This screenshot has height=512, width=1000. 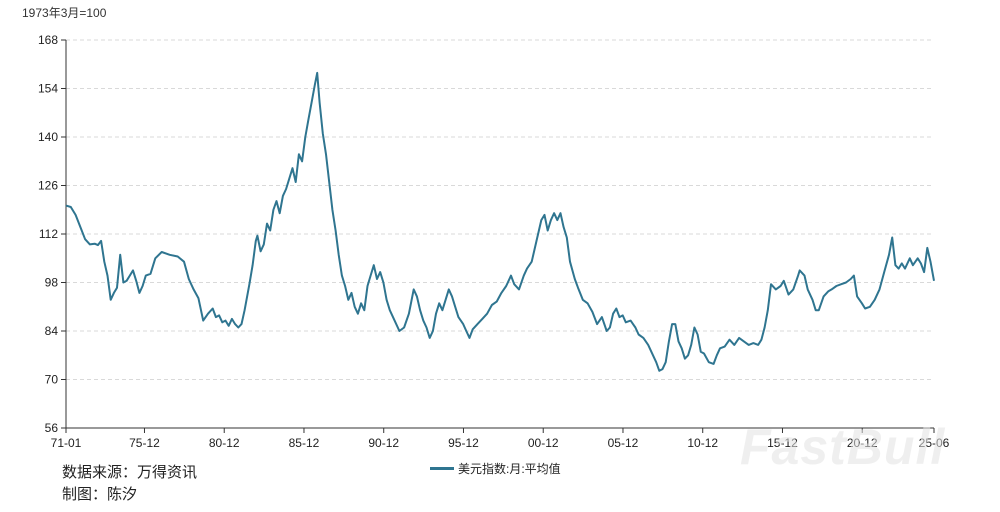 What do you see at coordinates (48, 40) in the screenshot?
I see `y-tick-label: 168` at bounding box center [48, 40].